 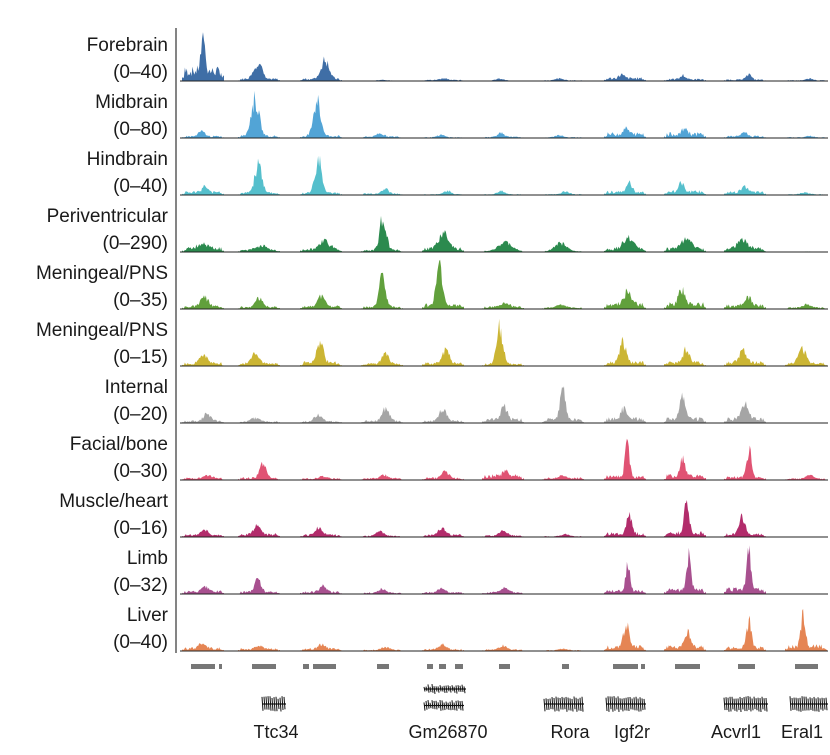 I want to click on track-name-facial-bone: Facial/bone, so click(x=119, y=444).